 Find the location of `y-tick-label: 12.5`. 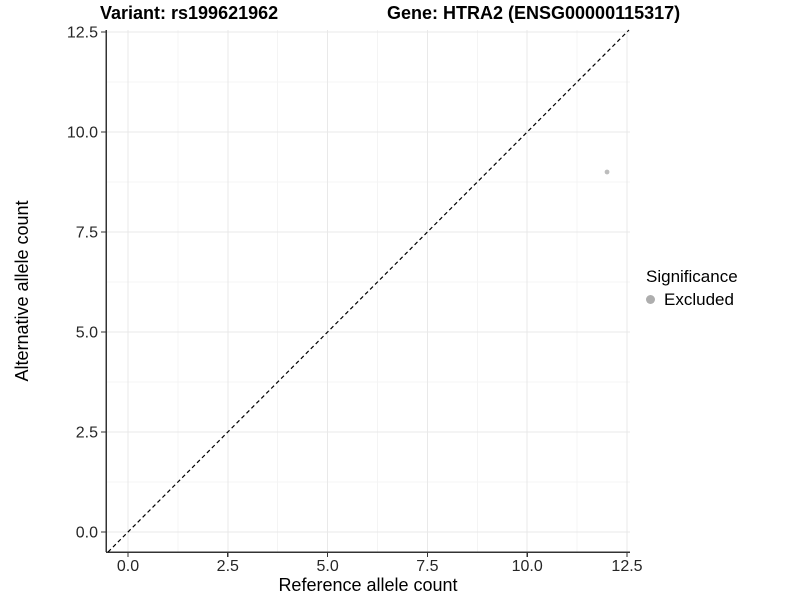

y-tick-label: 12.5 is located at coordinates (82, 33).